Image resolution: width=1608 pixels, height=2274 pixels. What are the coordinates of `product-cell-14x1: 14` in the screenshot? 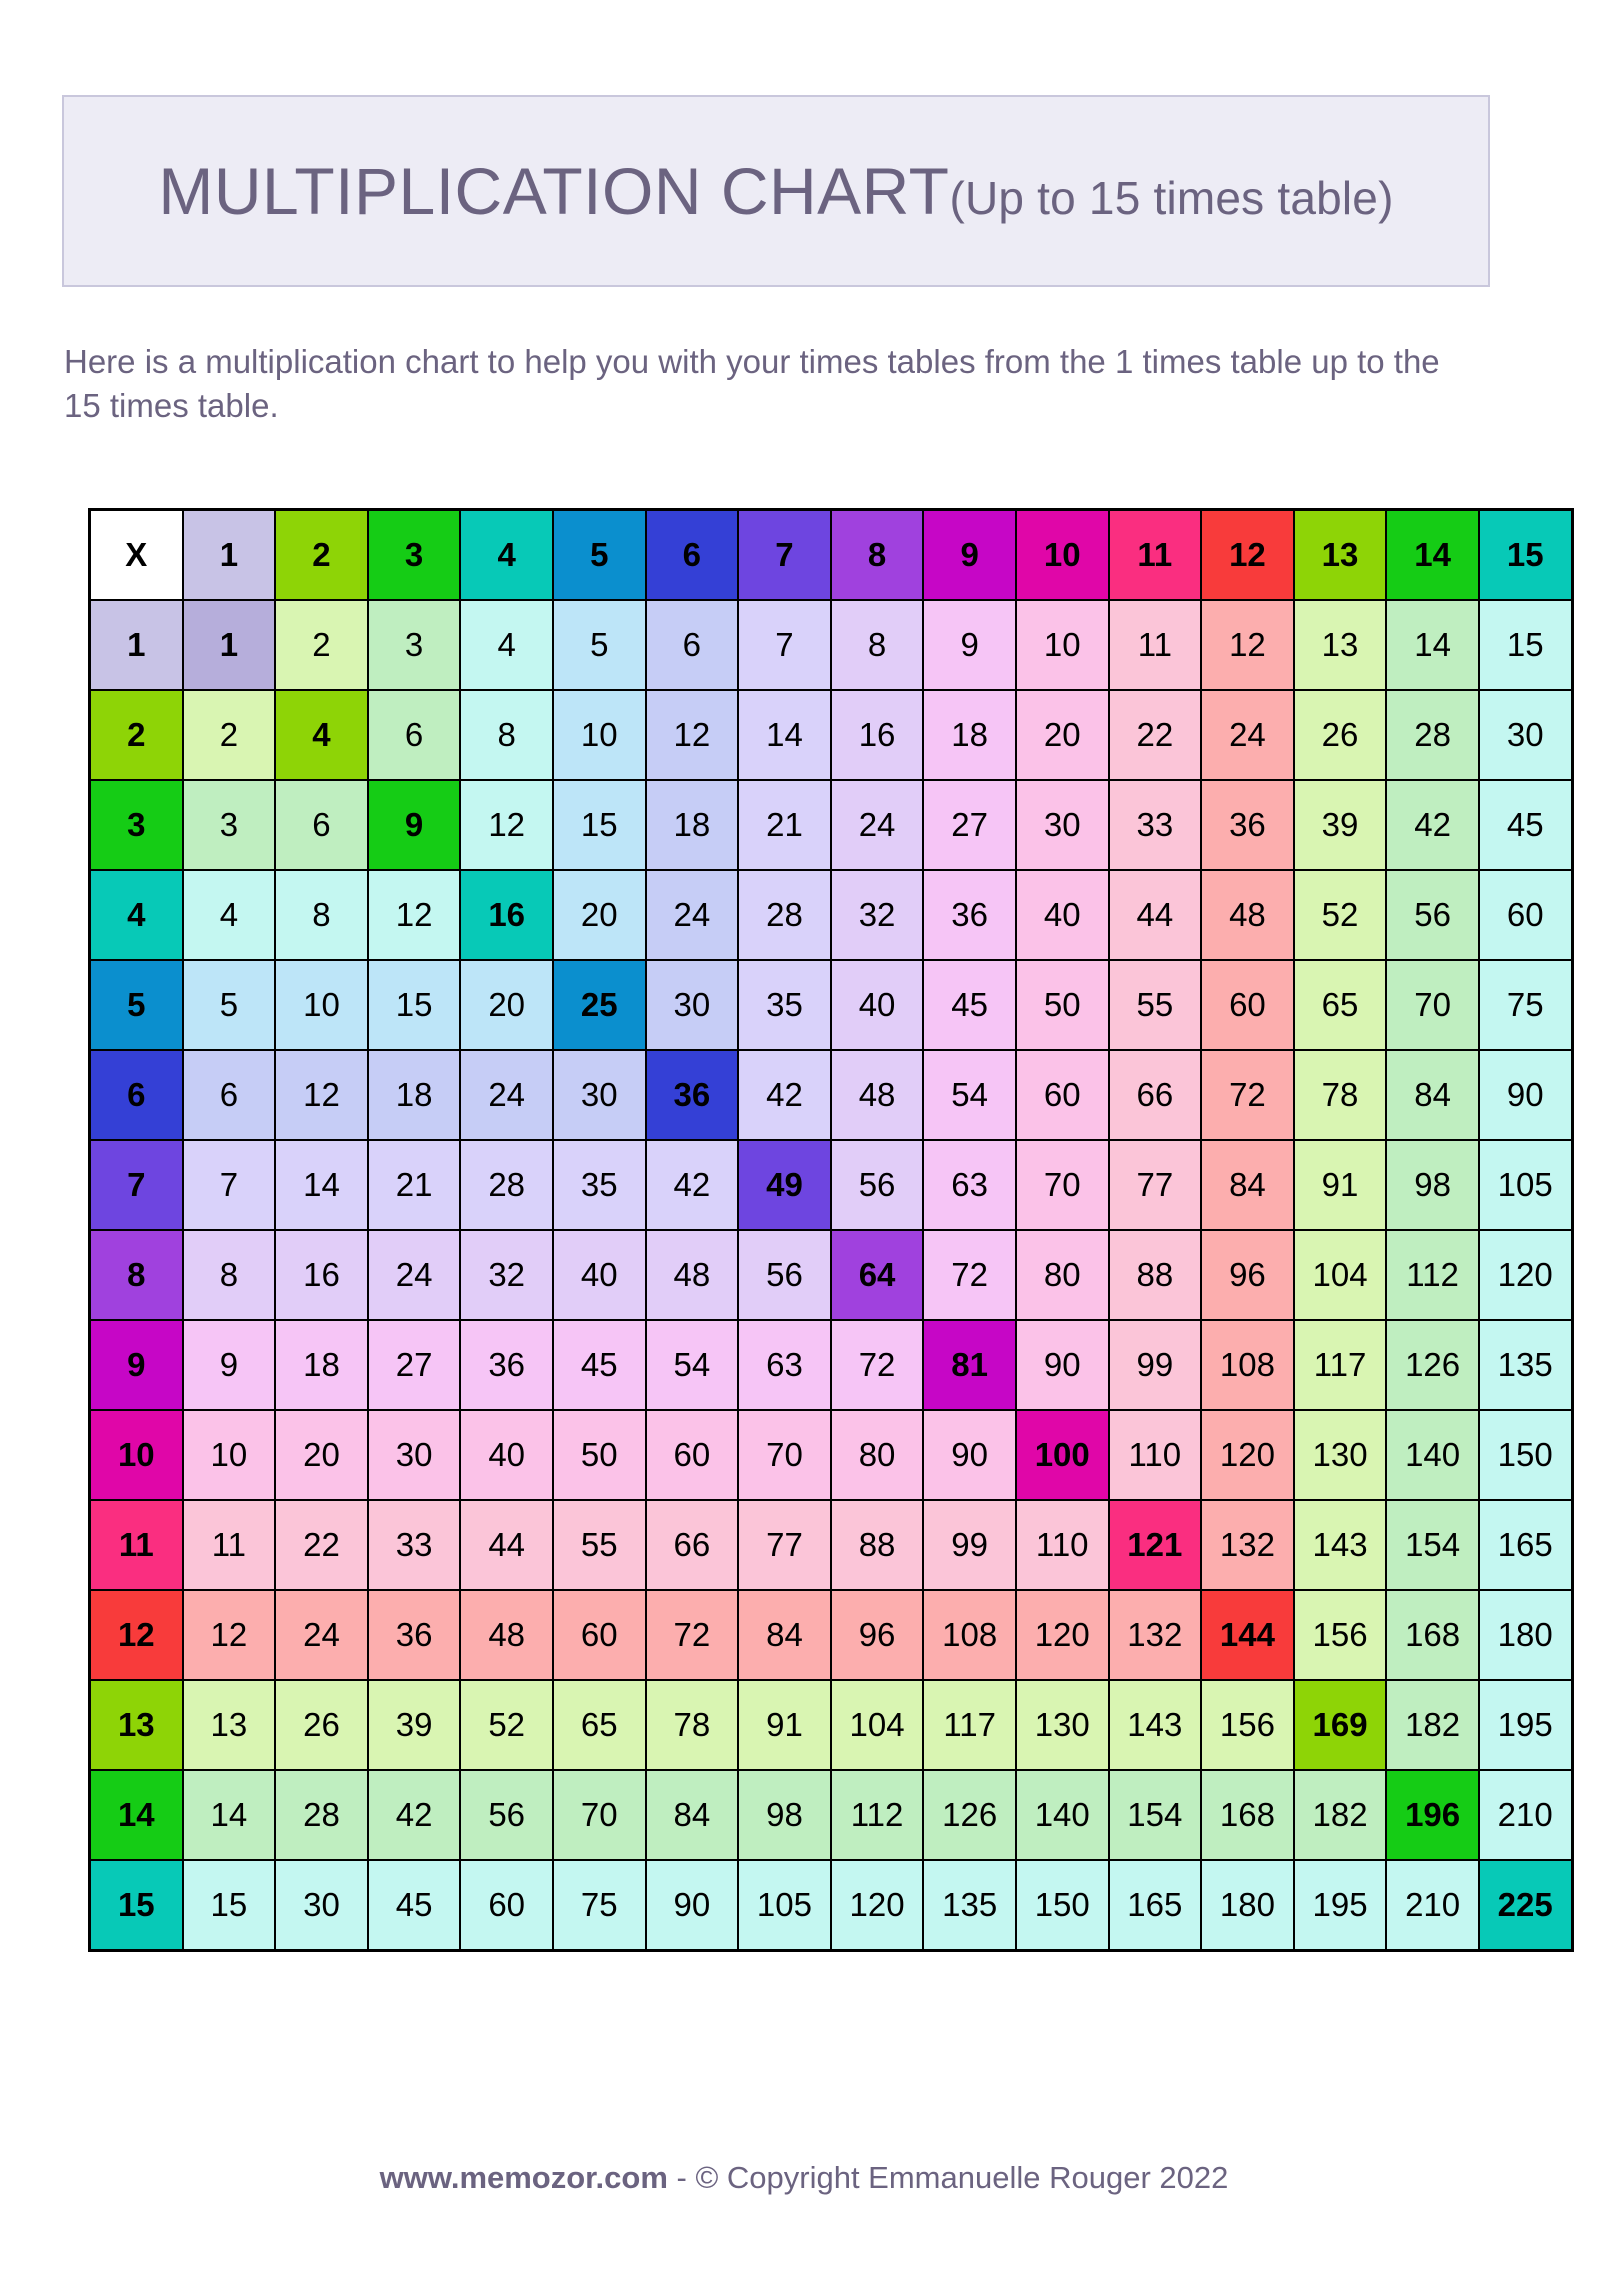 It's located at (229, 1815).